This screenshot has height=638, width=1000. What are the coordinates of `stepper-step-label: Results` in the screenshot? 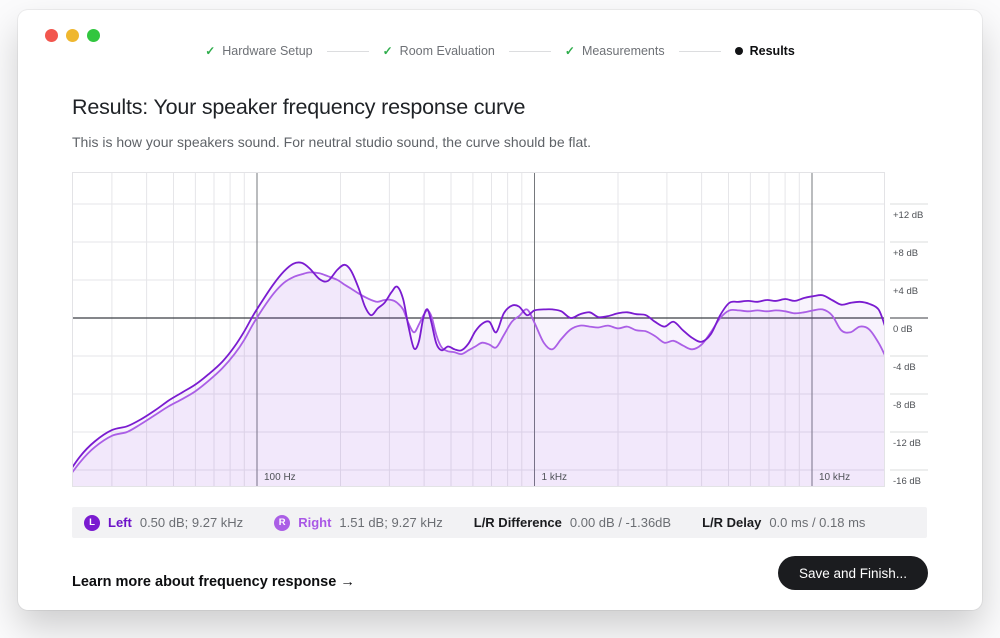 It's located at (772, 51).